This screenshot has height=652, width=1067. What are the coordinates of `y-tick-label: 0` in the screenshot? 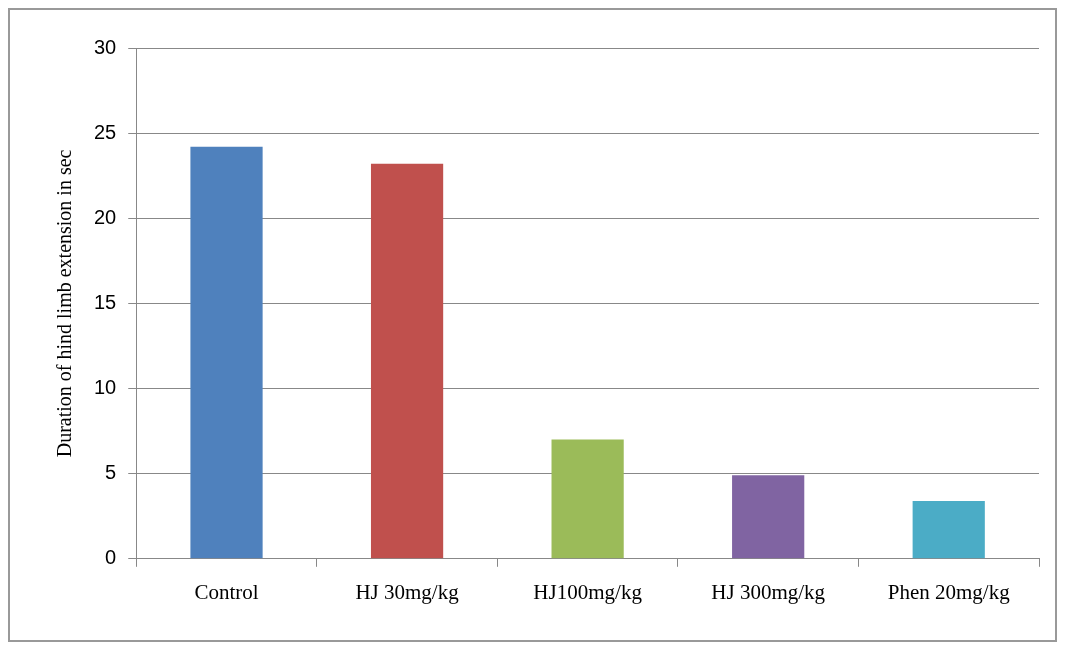 It's located at (111, 557).